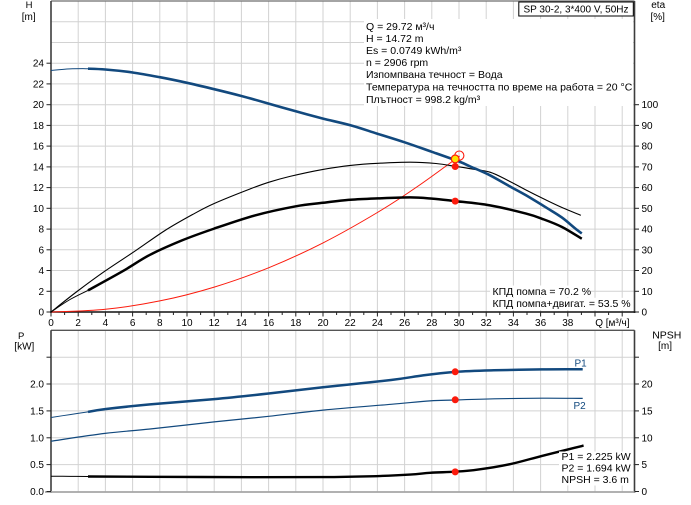 The height and width of the screenshot is (505, 691). I want to click on svg-text: 50, so click(648, 209).